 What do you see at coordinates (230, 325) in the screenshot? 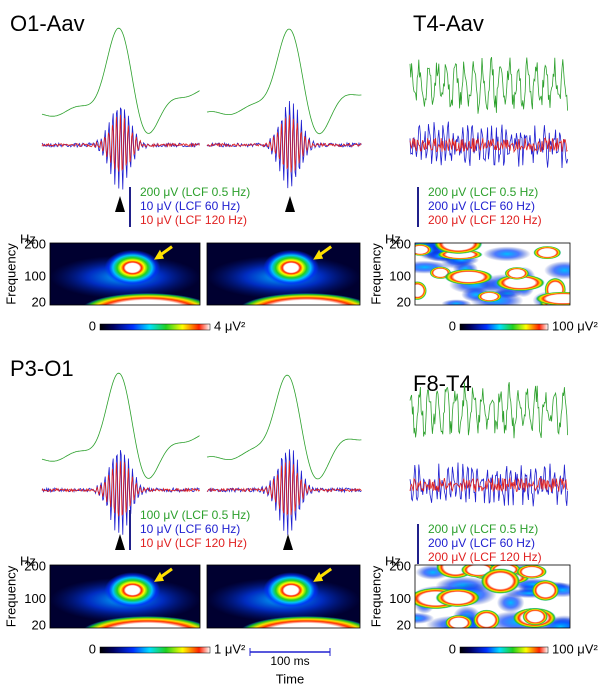
I see `colorbar-max: 4 μV²` at bounding box center [230, 325].